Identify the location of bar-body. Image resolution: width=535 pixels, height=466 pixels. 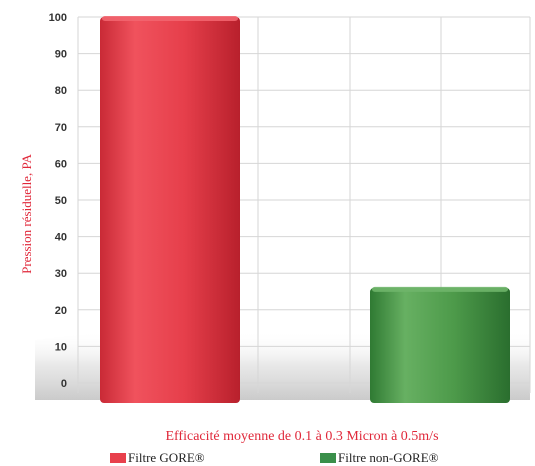
(440, 345).